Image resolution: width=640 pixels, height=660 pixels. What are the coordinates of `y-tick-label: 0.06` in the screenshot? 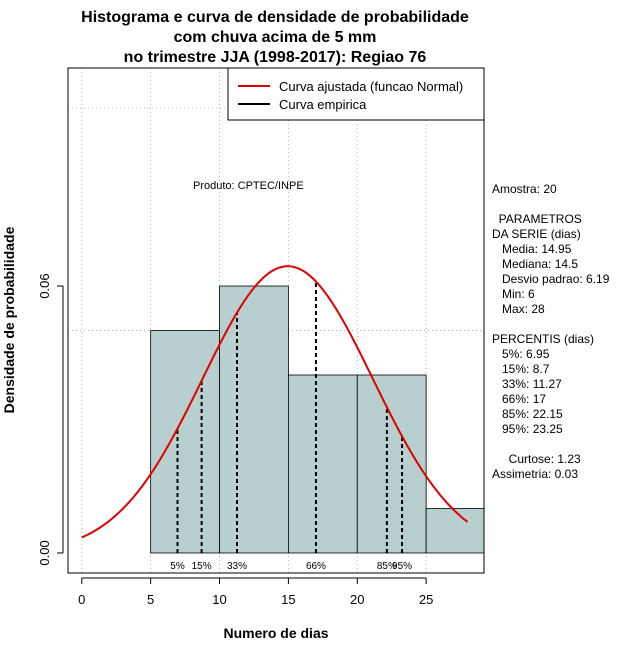 It's located at (44, 285).